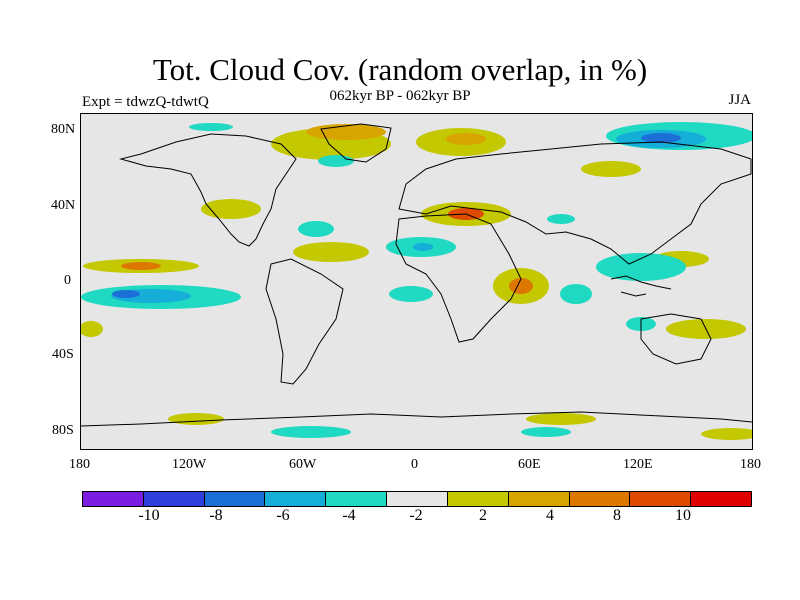 This screenshot has height=600, width=800. I want to click on colorbar-label: 4, so click(550, 515).